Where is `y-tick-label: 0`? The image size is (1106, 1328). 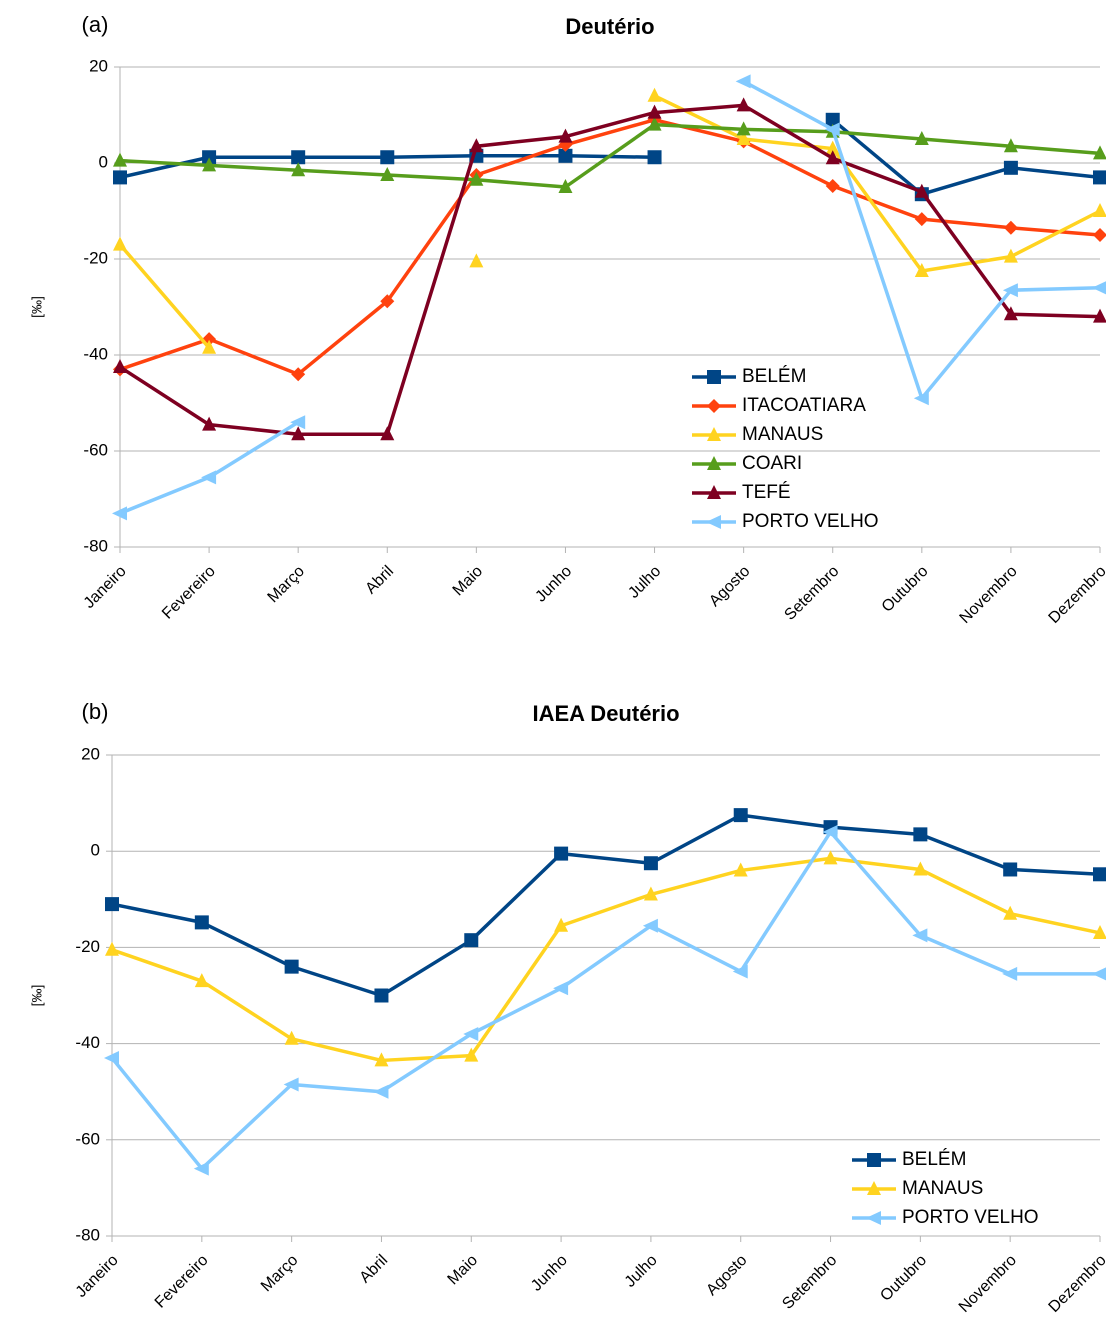 y-tick-label: 0 is located at coordinates (103, 161).